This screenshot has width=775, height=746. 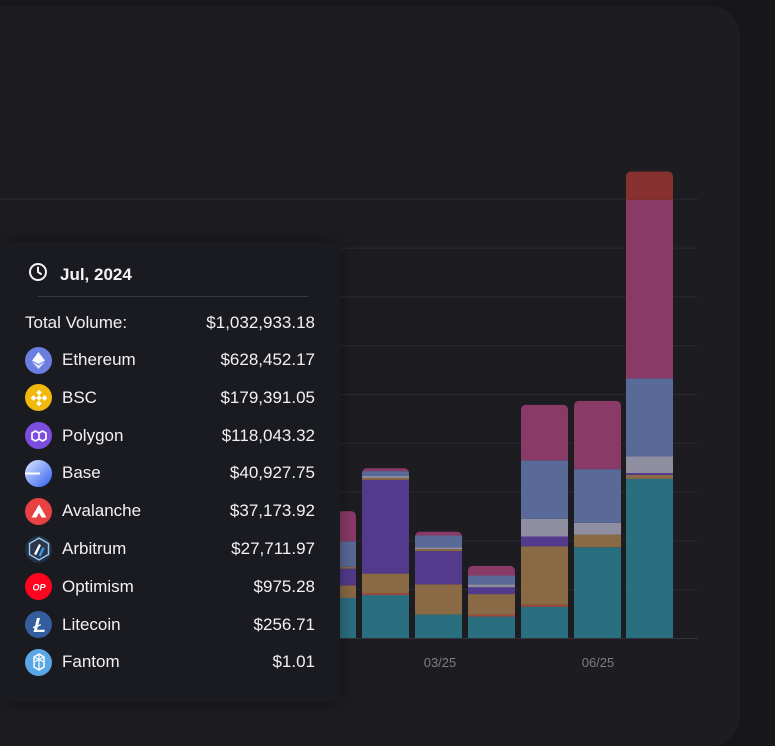 What do you see at coordinates (170, 587) in the screenshot?
I see `chain-row-optimism: OP Optimism $975.28` at bounding box center [170, 587].